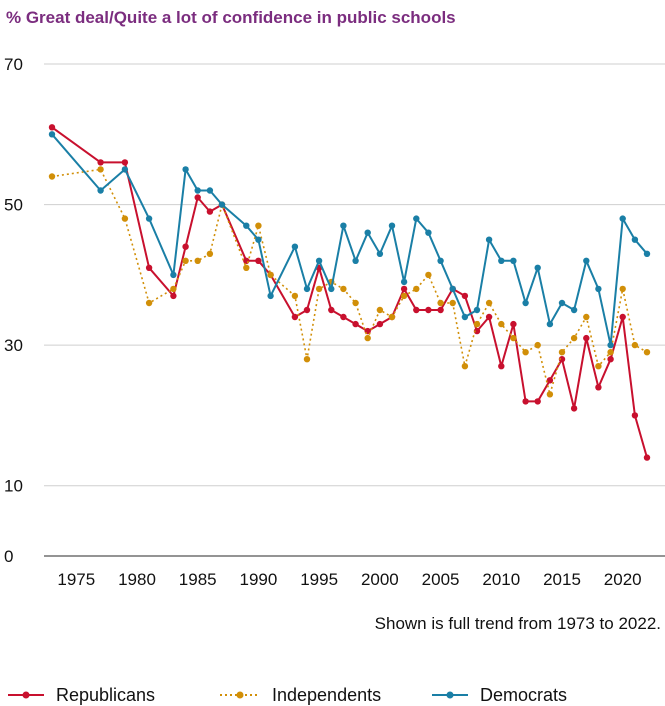 This screenshot has width=665, height=706. What do you see at coordinates (562, 579) in the screenshot?
I see `x-tick-label: 2015` at bounding box center [562, 579].